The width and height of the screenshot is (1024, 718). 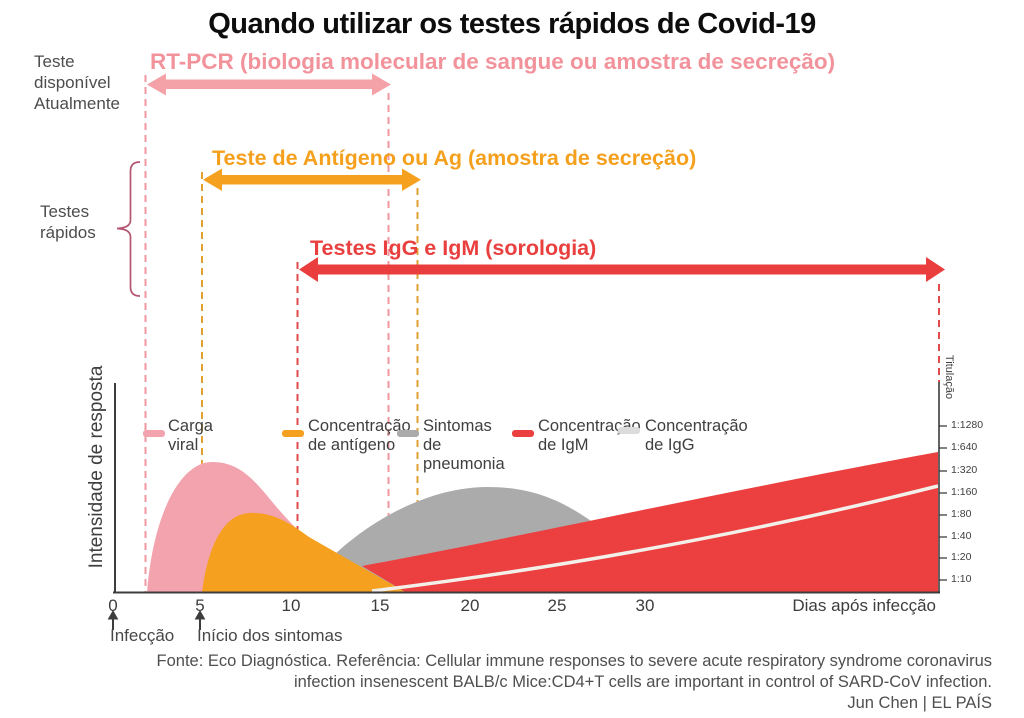 I want to click on symptom-onset-annotation: Início dos sintomas, so click(x=270, y=635).